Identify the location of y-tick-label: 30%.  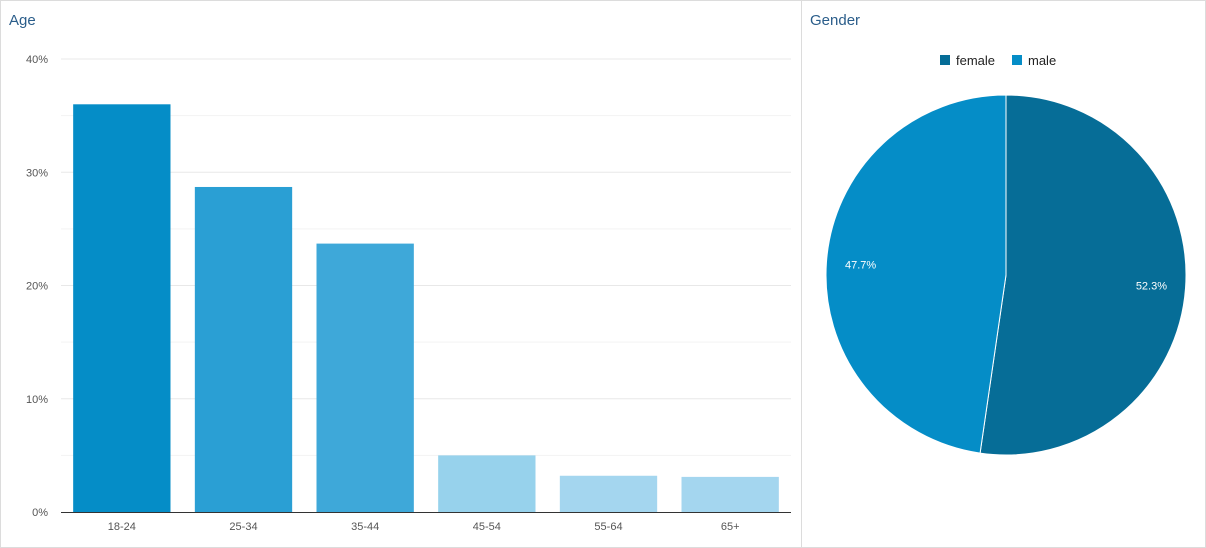
(37, 173).